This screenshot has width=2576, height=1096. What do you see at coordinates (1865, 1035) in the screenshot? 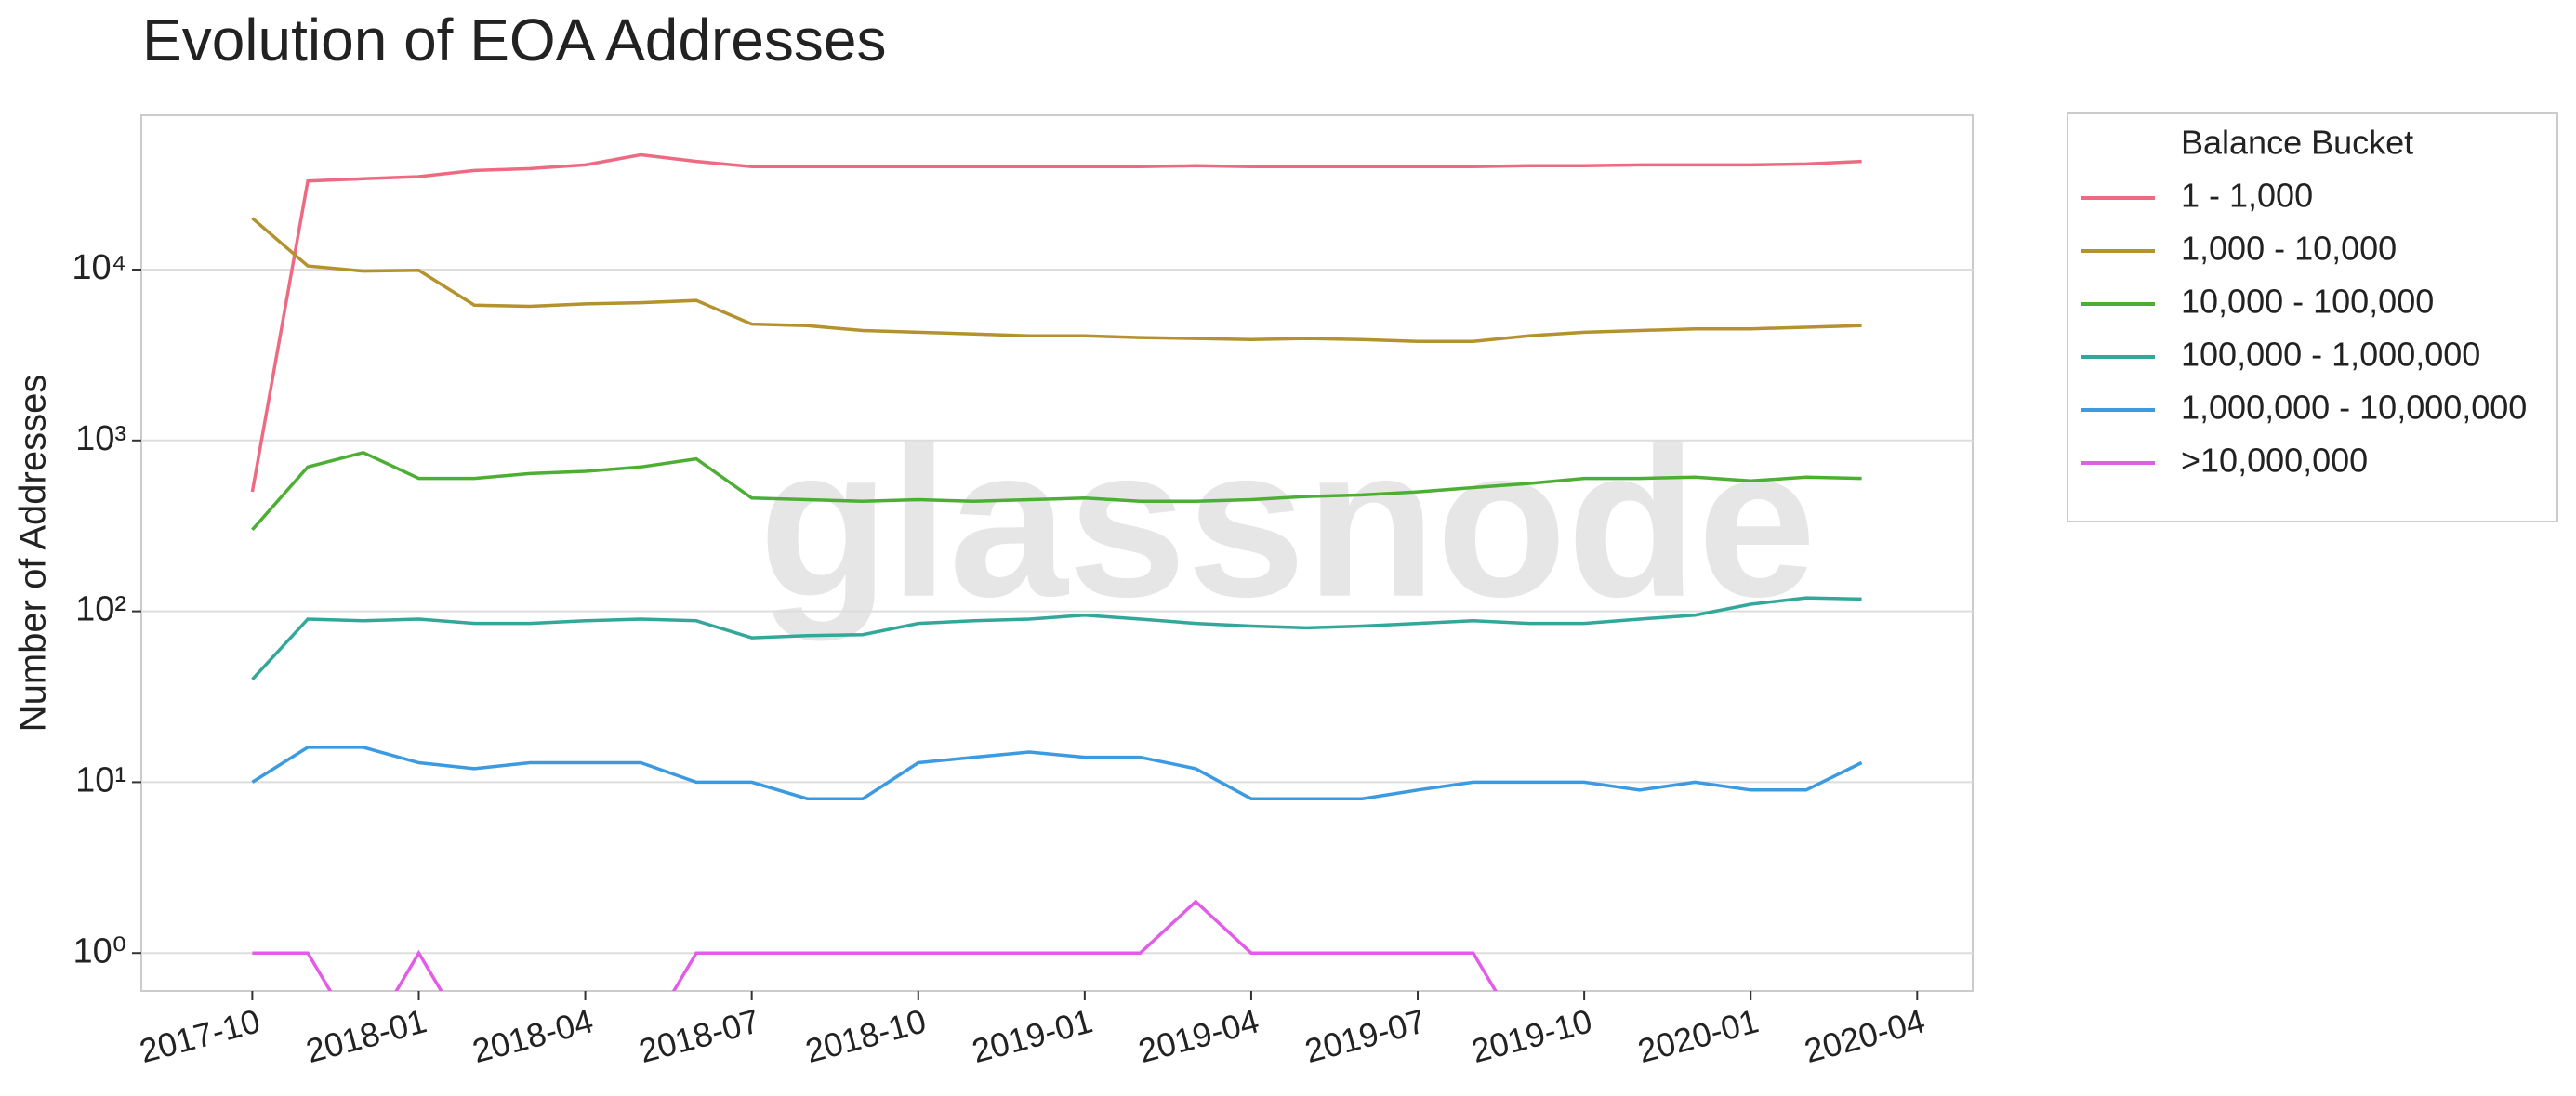
I see `x-tick-label: 2020-04` at bounding box center [1865, 1035].